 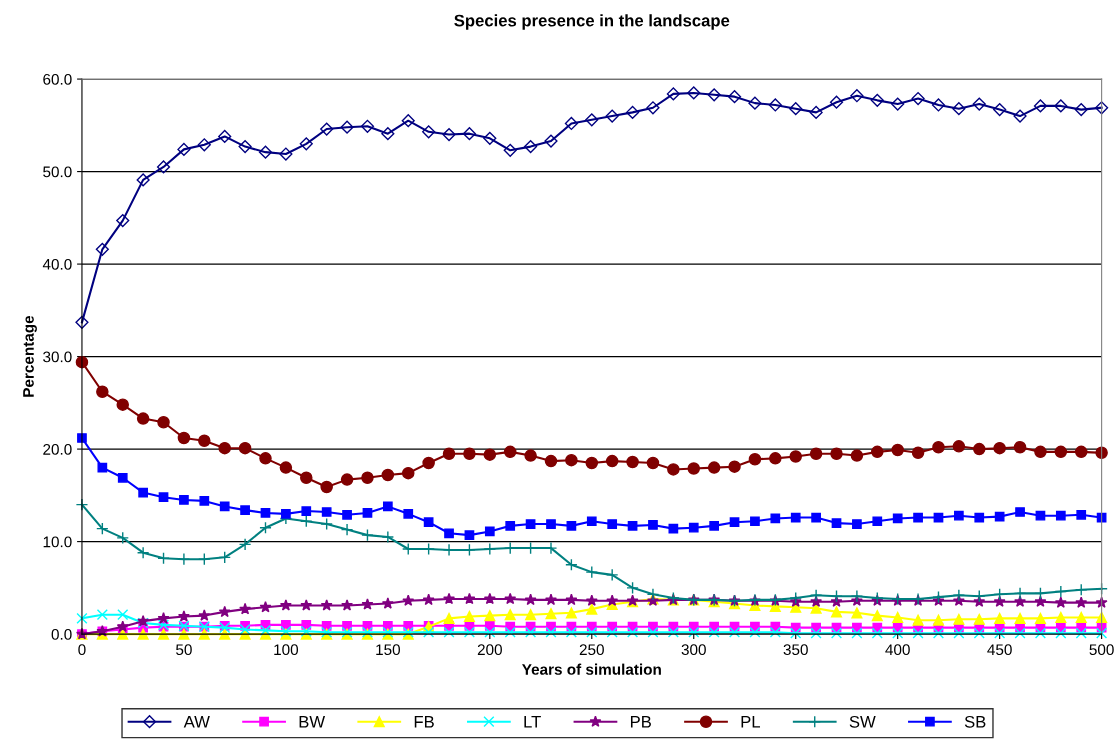 What do you see at coordinates (184, 650) in the screenshot?
I see `x-tick-label: 50` at bounding box center [184, 650].